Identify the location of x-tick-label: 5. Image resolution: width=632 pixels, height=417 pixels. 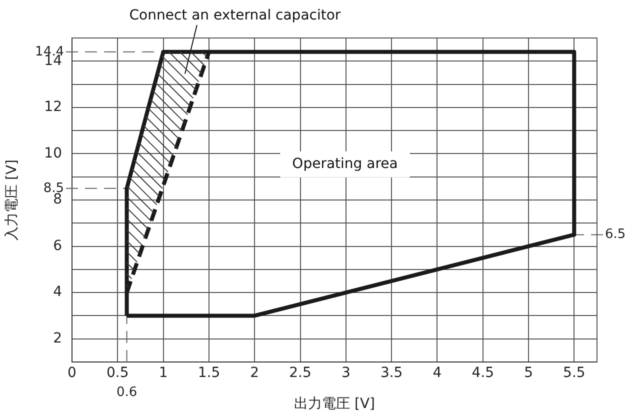
(528, 373).